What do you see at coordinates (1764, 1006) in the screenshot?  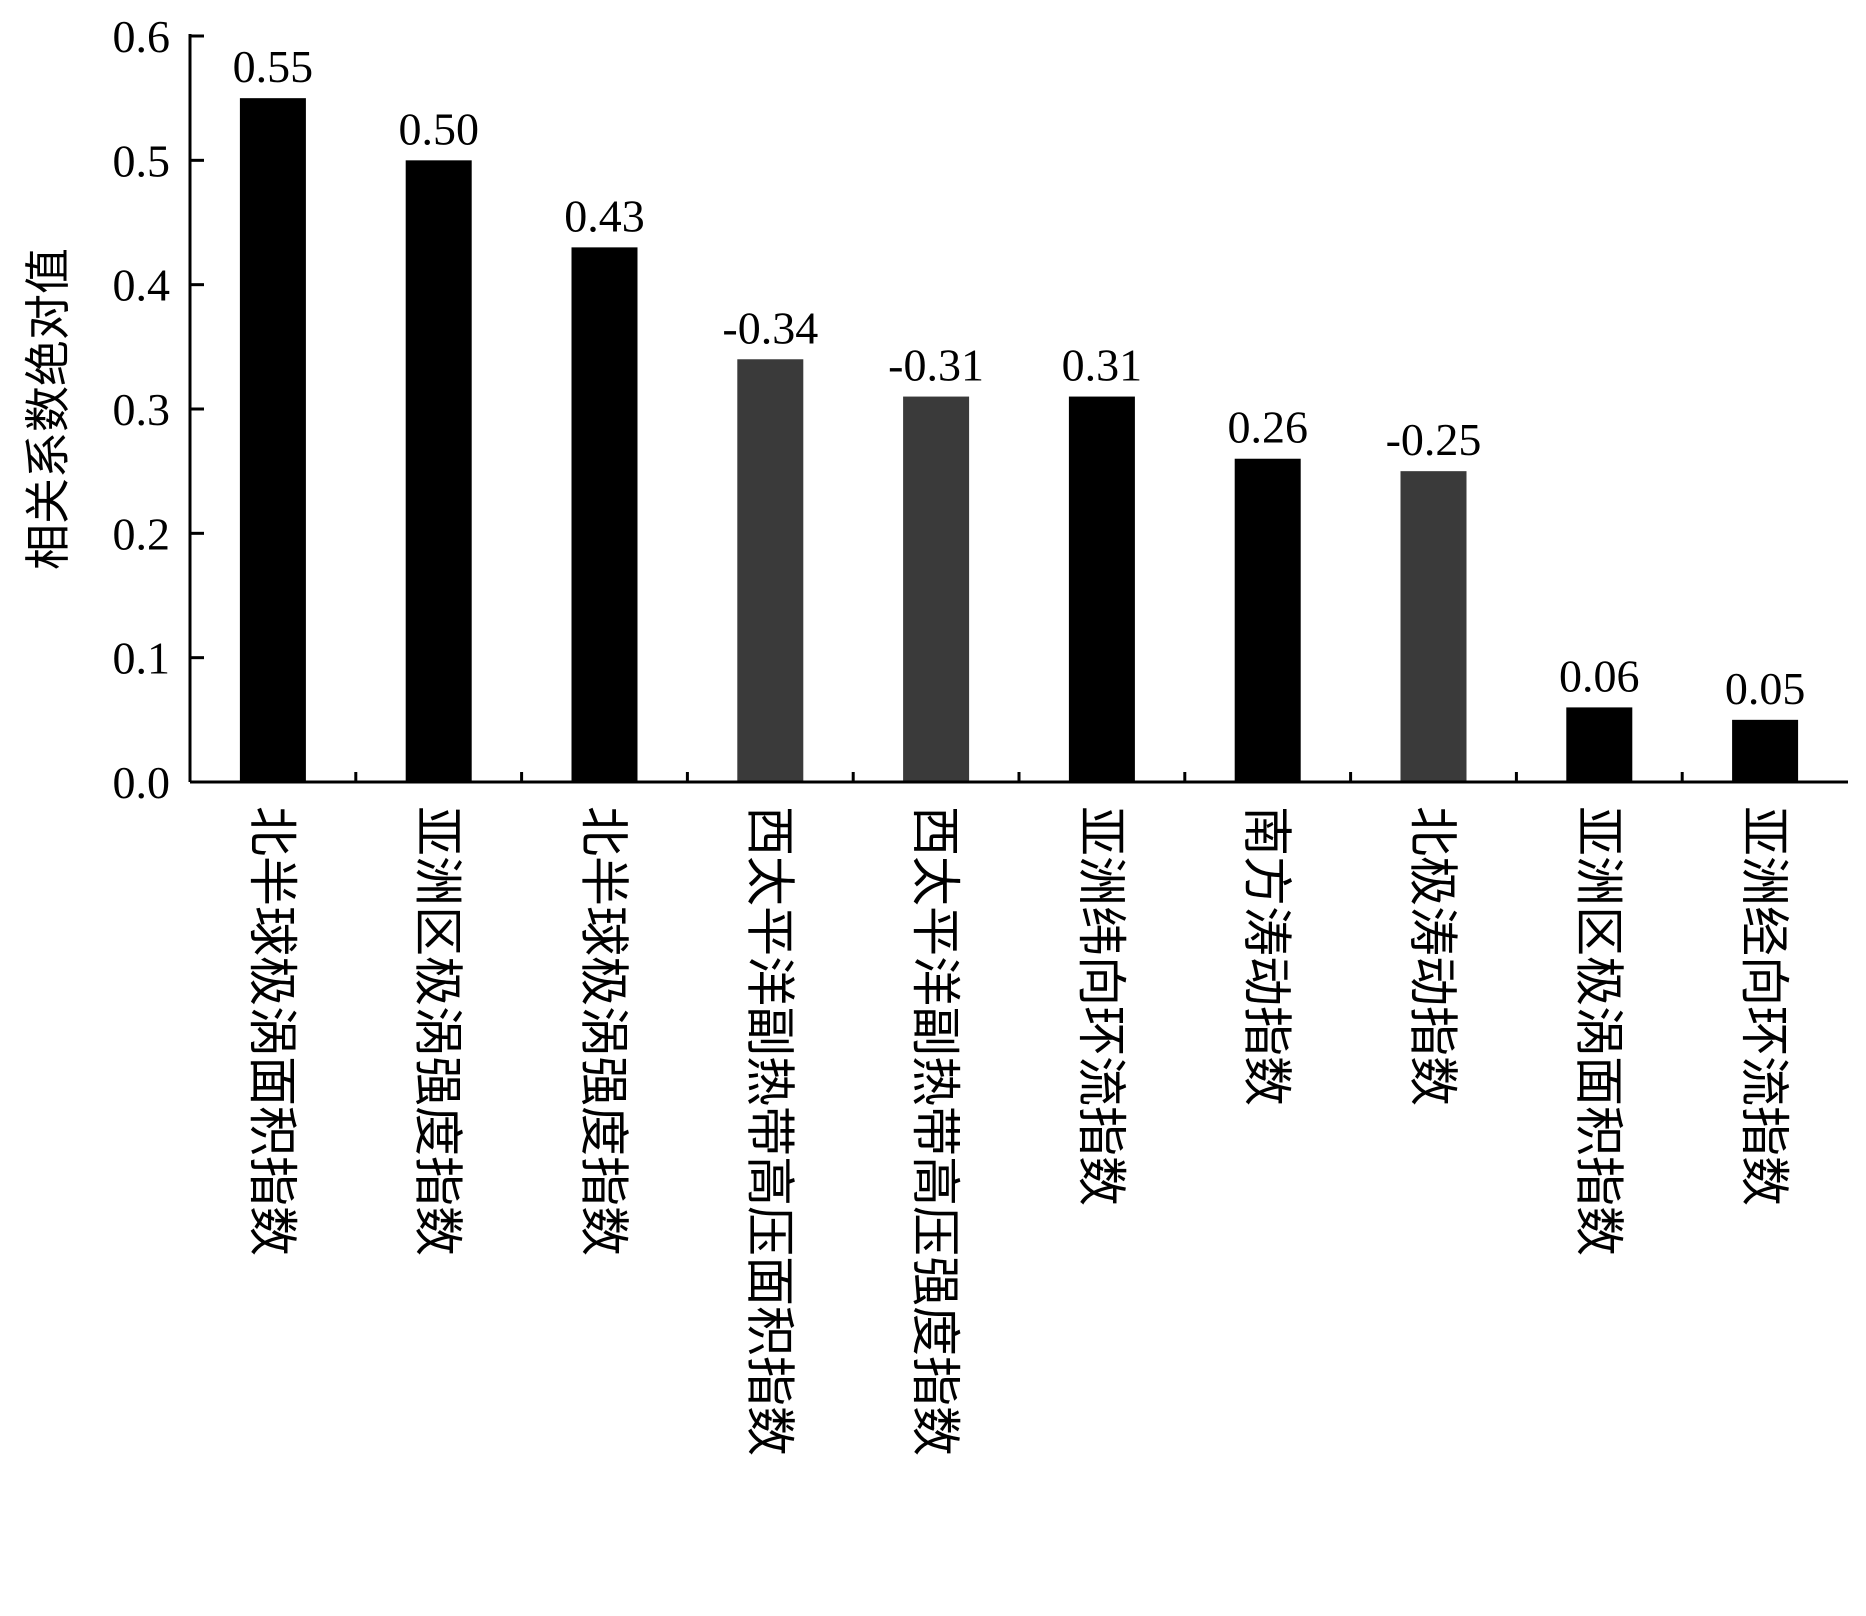 I see `category-label: 亚洲经向环流指数` at bounding box center [1764, 1006].